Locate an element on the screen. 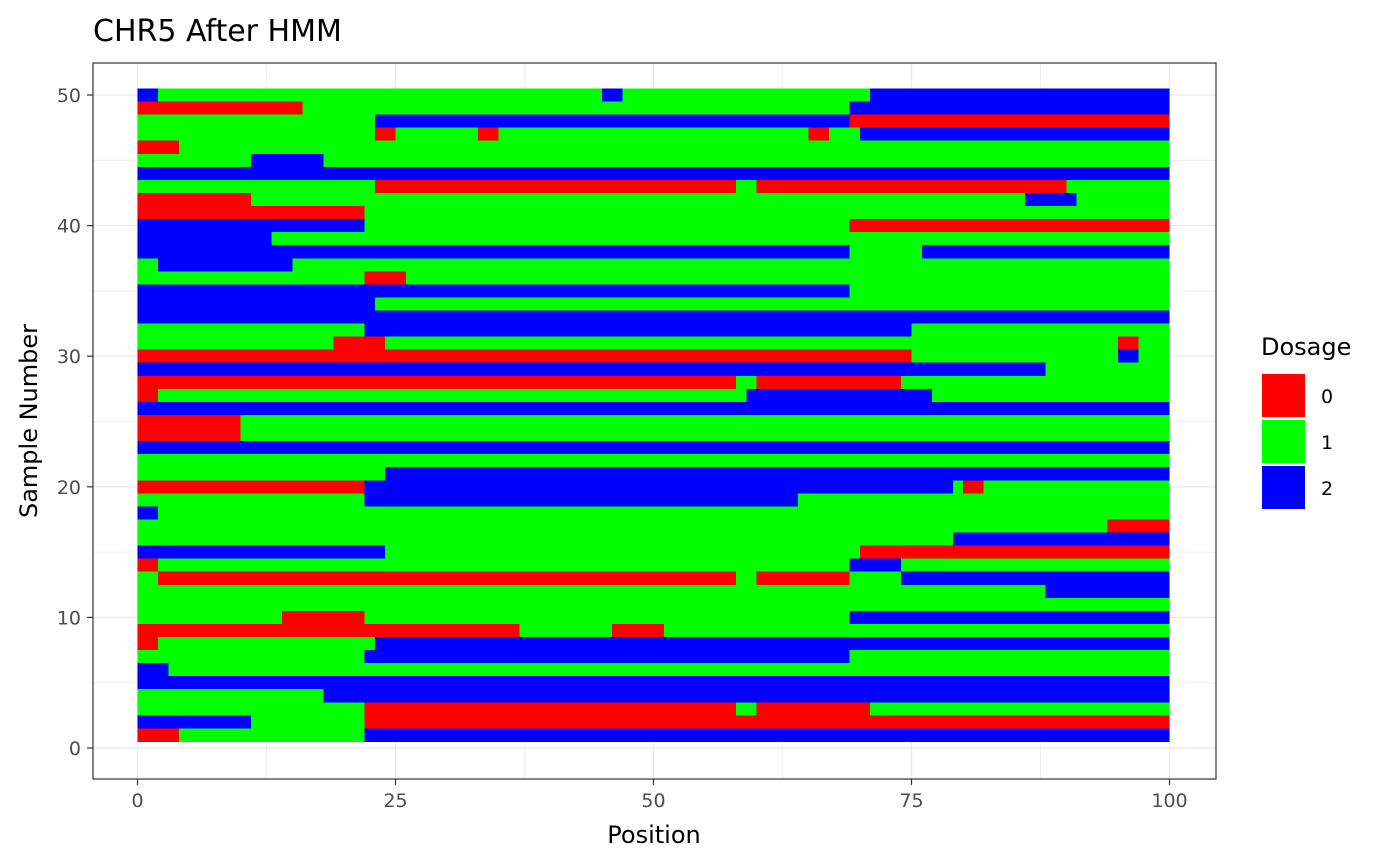 This screenshot has height=865, width=1400. y-tick-label: 20 is located at coordinates (69, 488).